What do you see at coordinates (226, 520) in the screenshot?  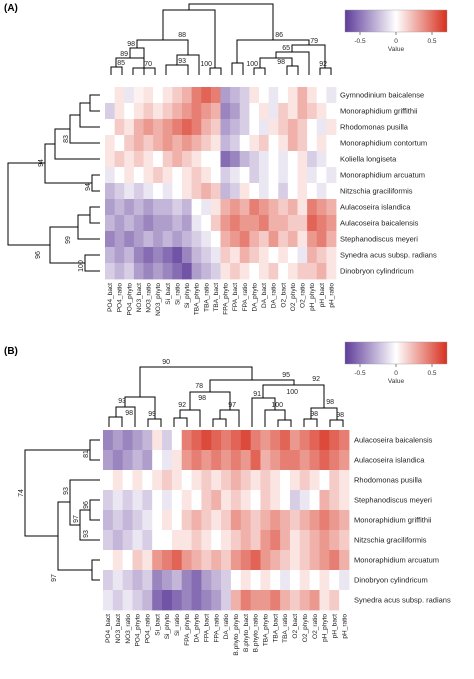 I see `heatmap-cells` at bounding box center [226, 520].